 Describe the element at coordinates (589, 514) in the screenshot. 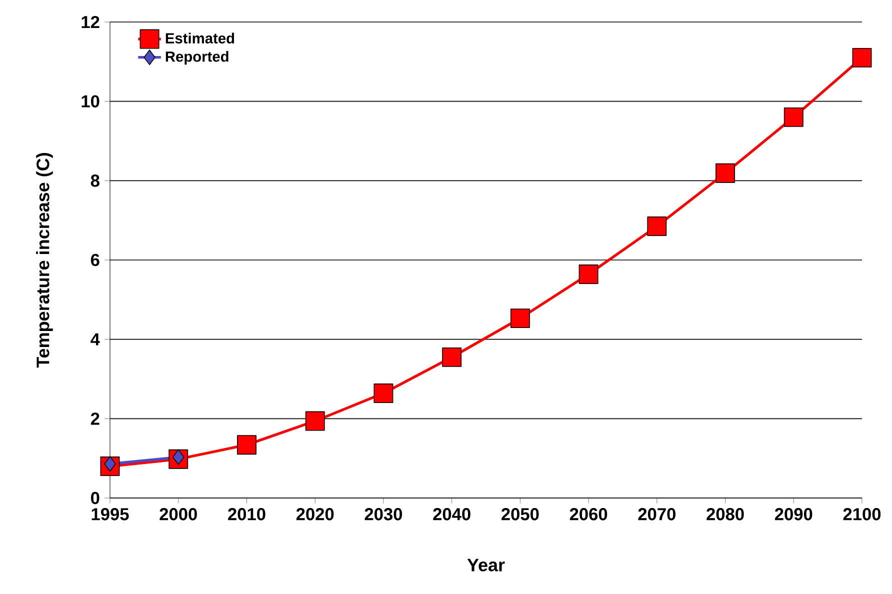

I see `x-tick-label: 2060` at that location.